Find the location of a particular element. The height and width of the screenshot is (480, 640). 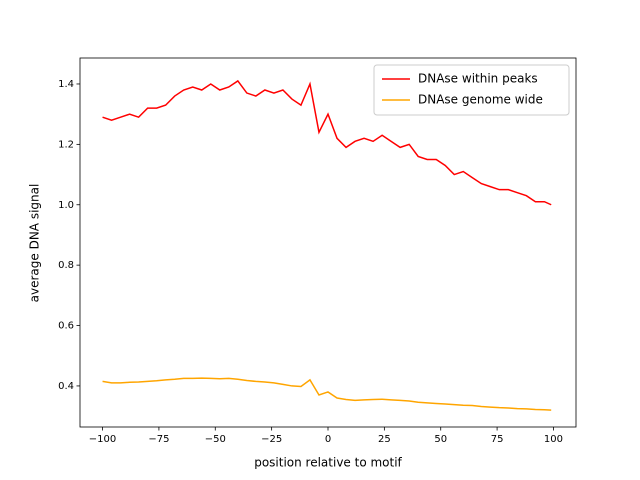

x-tick-label: 75 is located at coordinates (497, 439).